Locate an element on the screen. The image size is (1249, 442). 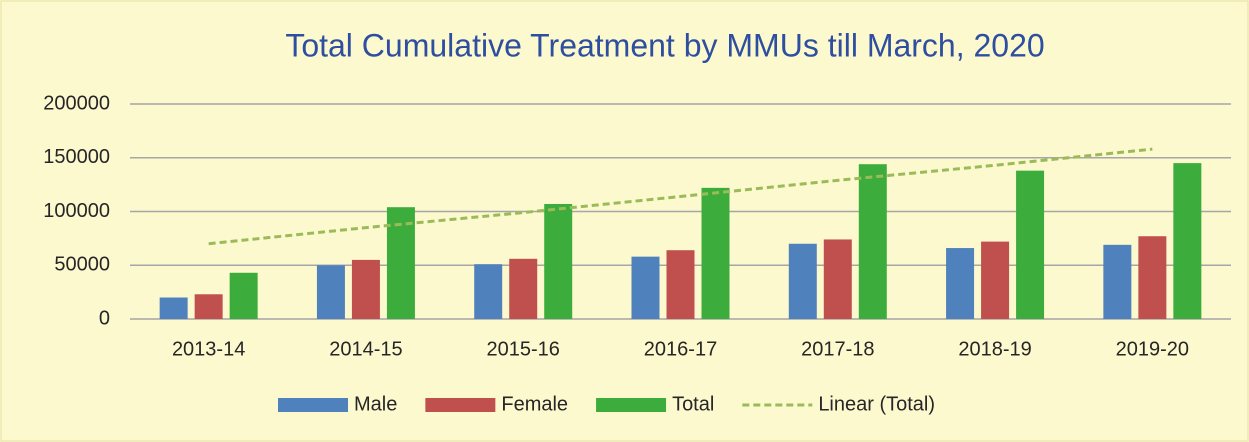
y-tick-label: 50000 is located at coordinates (82, 265).